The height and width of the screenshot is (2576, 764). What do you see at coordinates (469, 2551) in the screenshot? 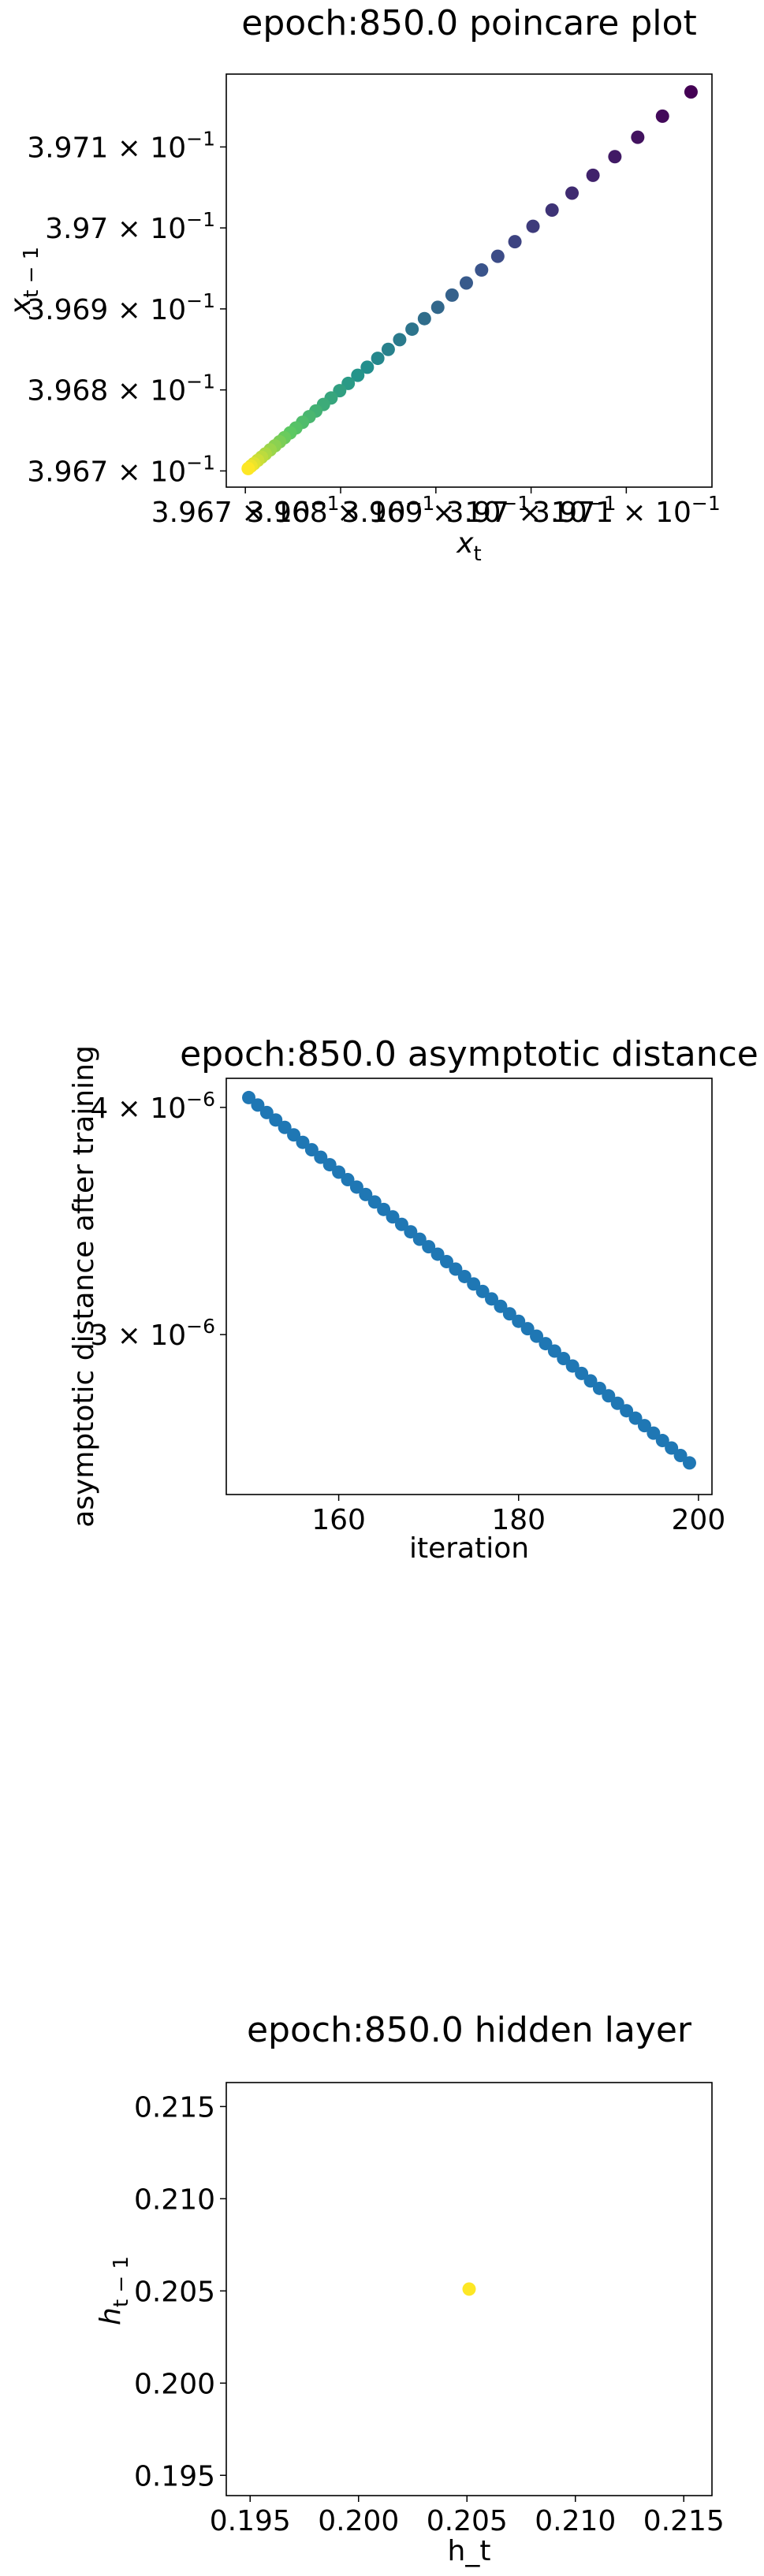
I see `x-axis-label: h_t` at bounding box center [469, 2551].